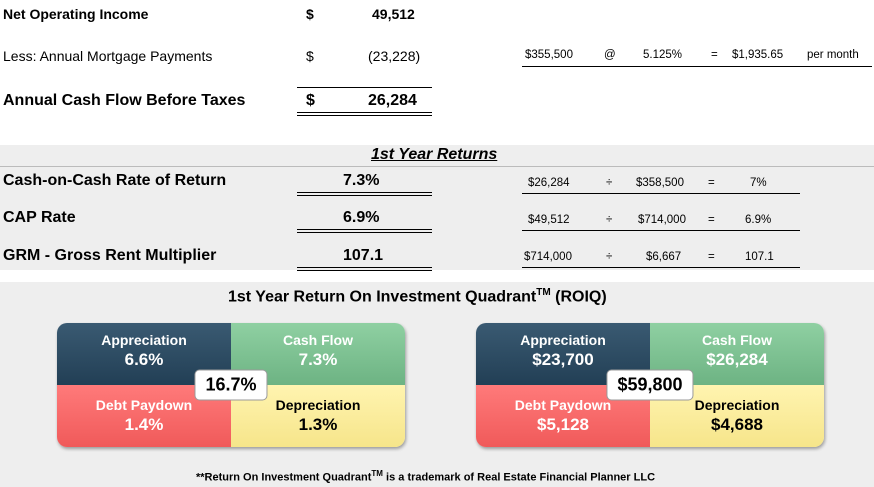  What do you see at coordinates (361, 217) in the screenshot?
I see `cap-value: 6.9%` at bounding box center [361, 217].